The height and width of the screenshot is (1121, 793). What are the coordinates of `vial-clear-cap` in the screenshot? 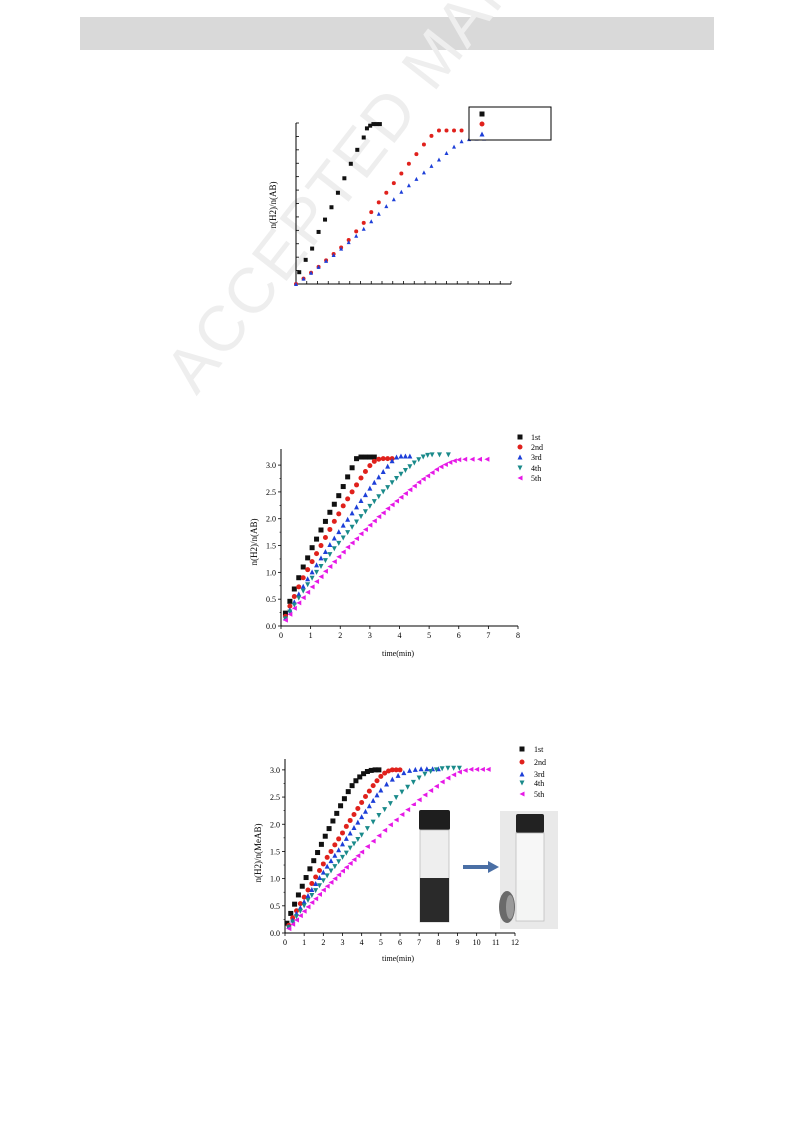 It's located at (530, 823).